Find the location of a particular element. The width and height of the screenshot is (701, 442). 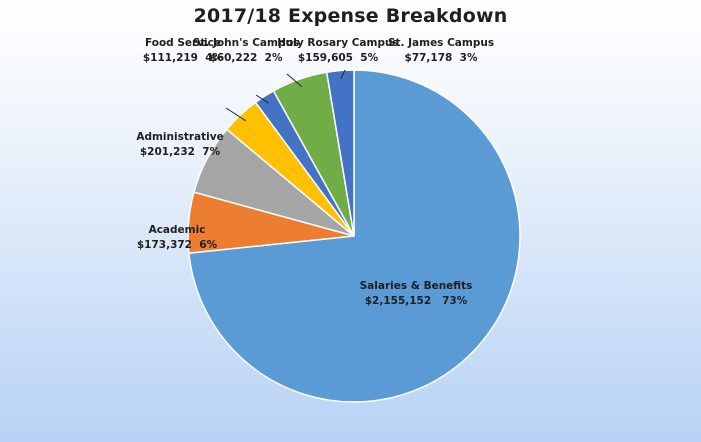

leader-line-st-james-campus is located at coordinates (343, 74).